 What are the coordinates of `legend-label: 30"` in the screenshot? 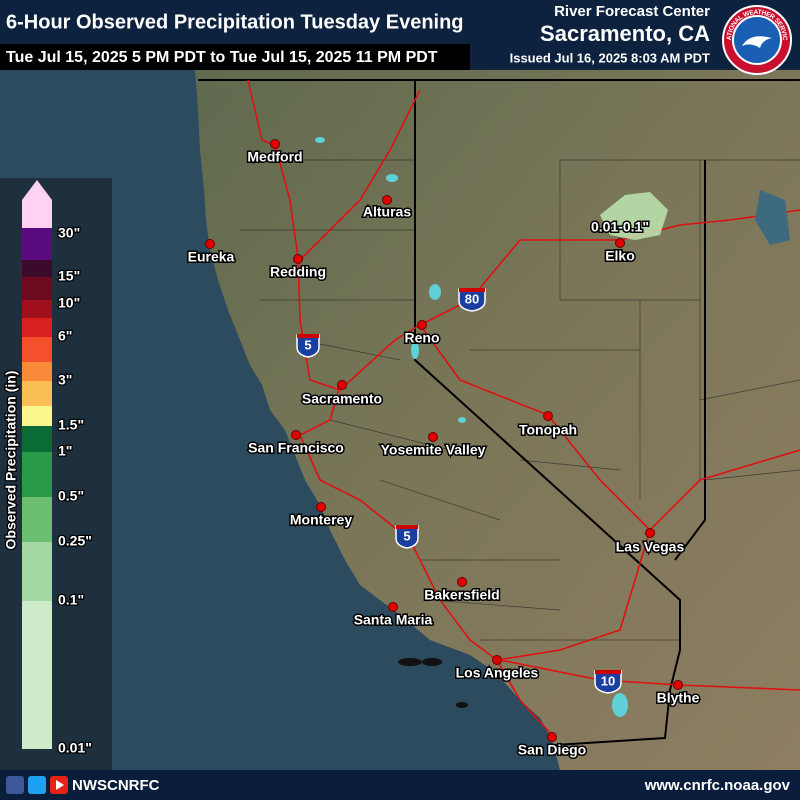 It's located at (69, 233).